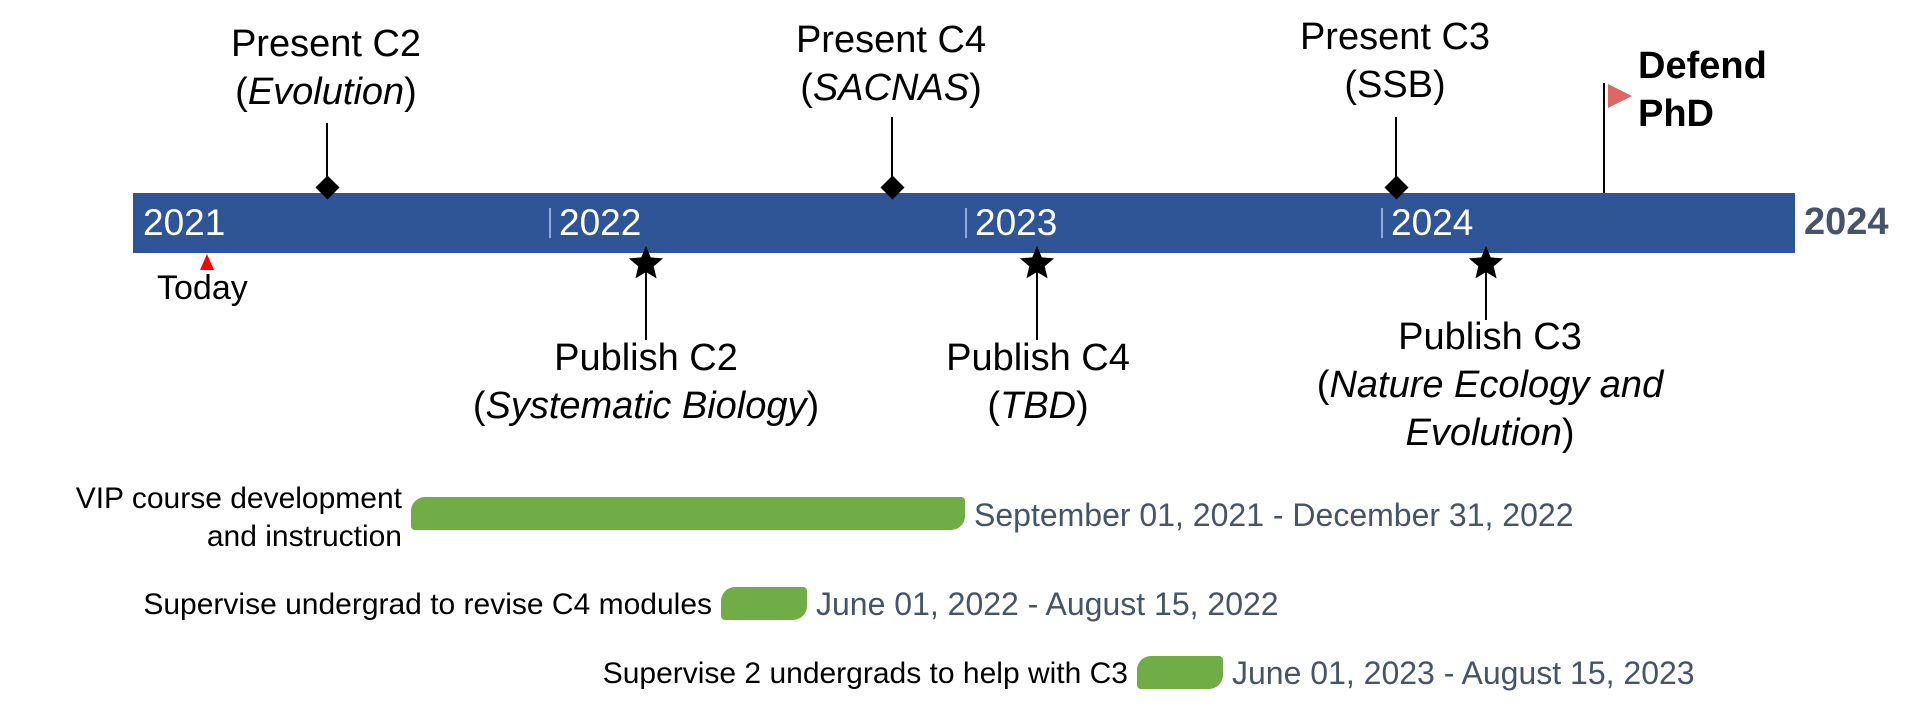 Image resolution: width=1910 pixels, height=708 pixels. I want to click on flag-icon, so click(1620, 96).